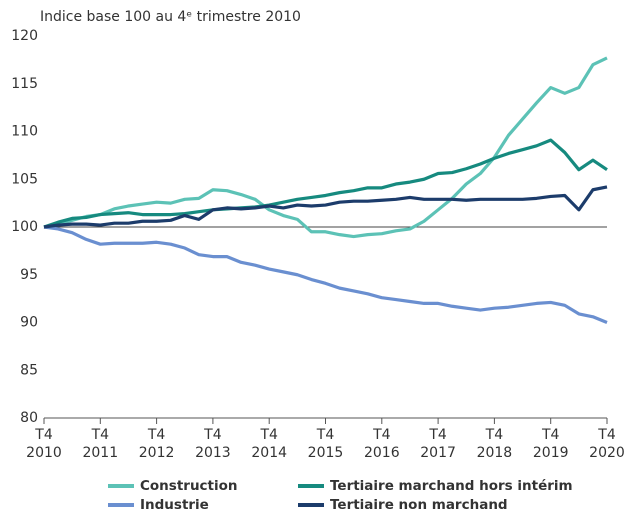  What do you see at coordinates (325, 207) in the screenshot?
I see `series-line` at bounding box center [325, 207].